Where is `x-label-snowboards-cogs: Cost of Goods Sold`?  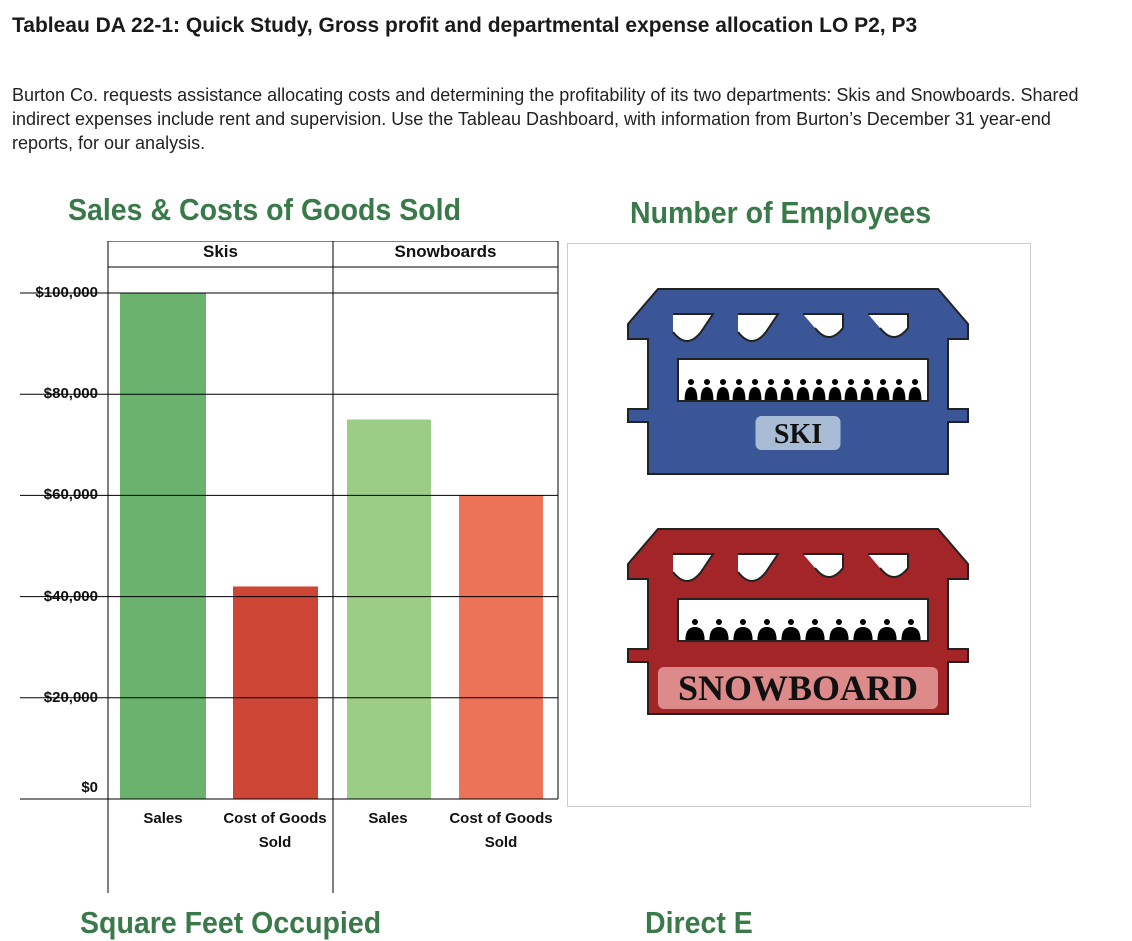
x-label-snowboards-cogs: Cost of Goods Sold is located at coordinates (501, 830).